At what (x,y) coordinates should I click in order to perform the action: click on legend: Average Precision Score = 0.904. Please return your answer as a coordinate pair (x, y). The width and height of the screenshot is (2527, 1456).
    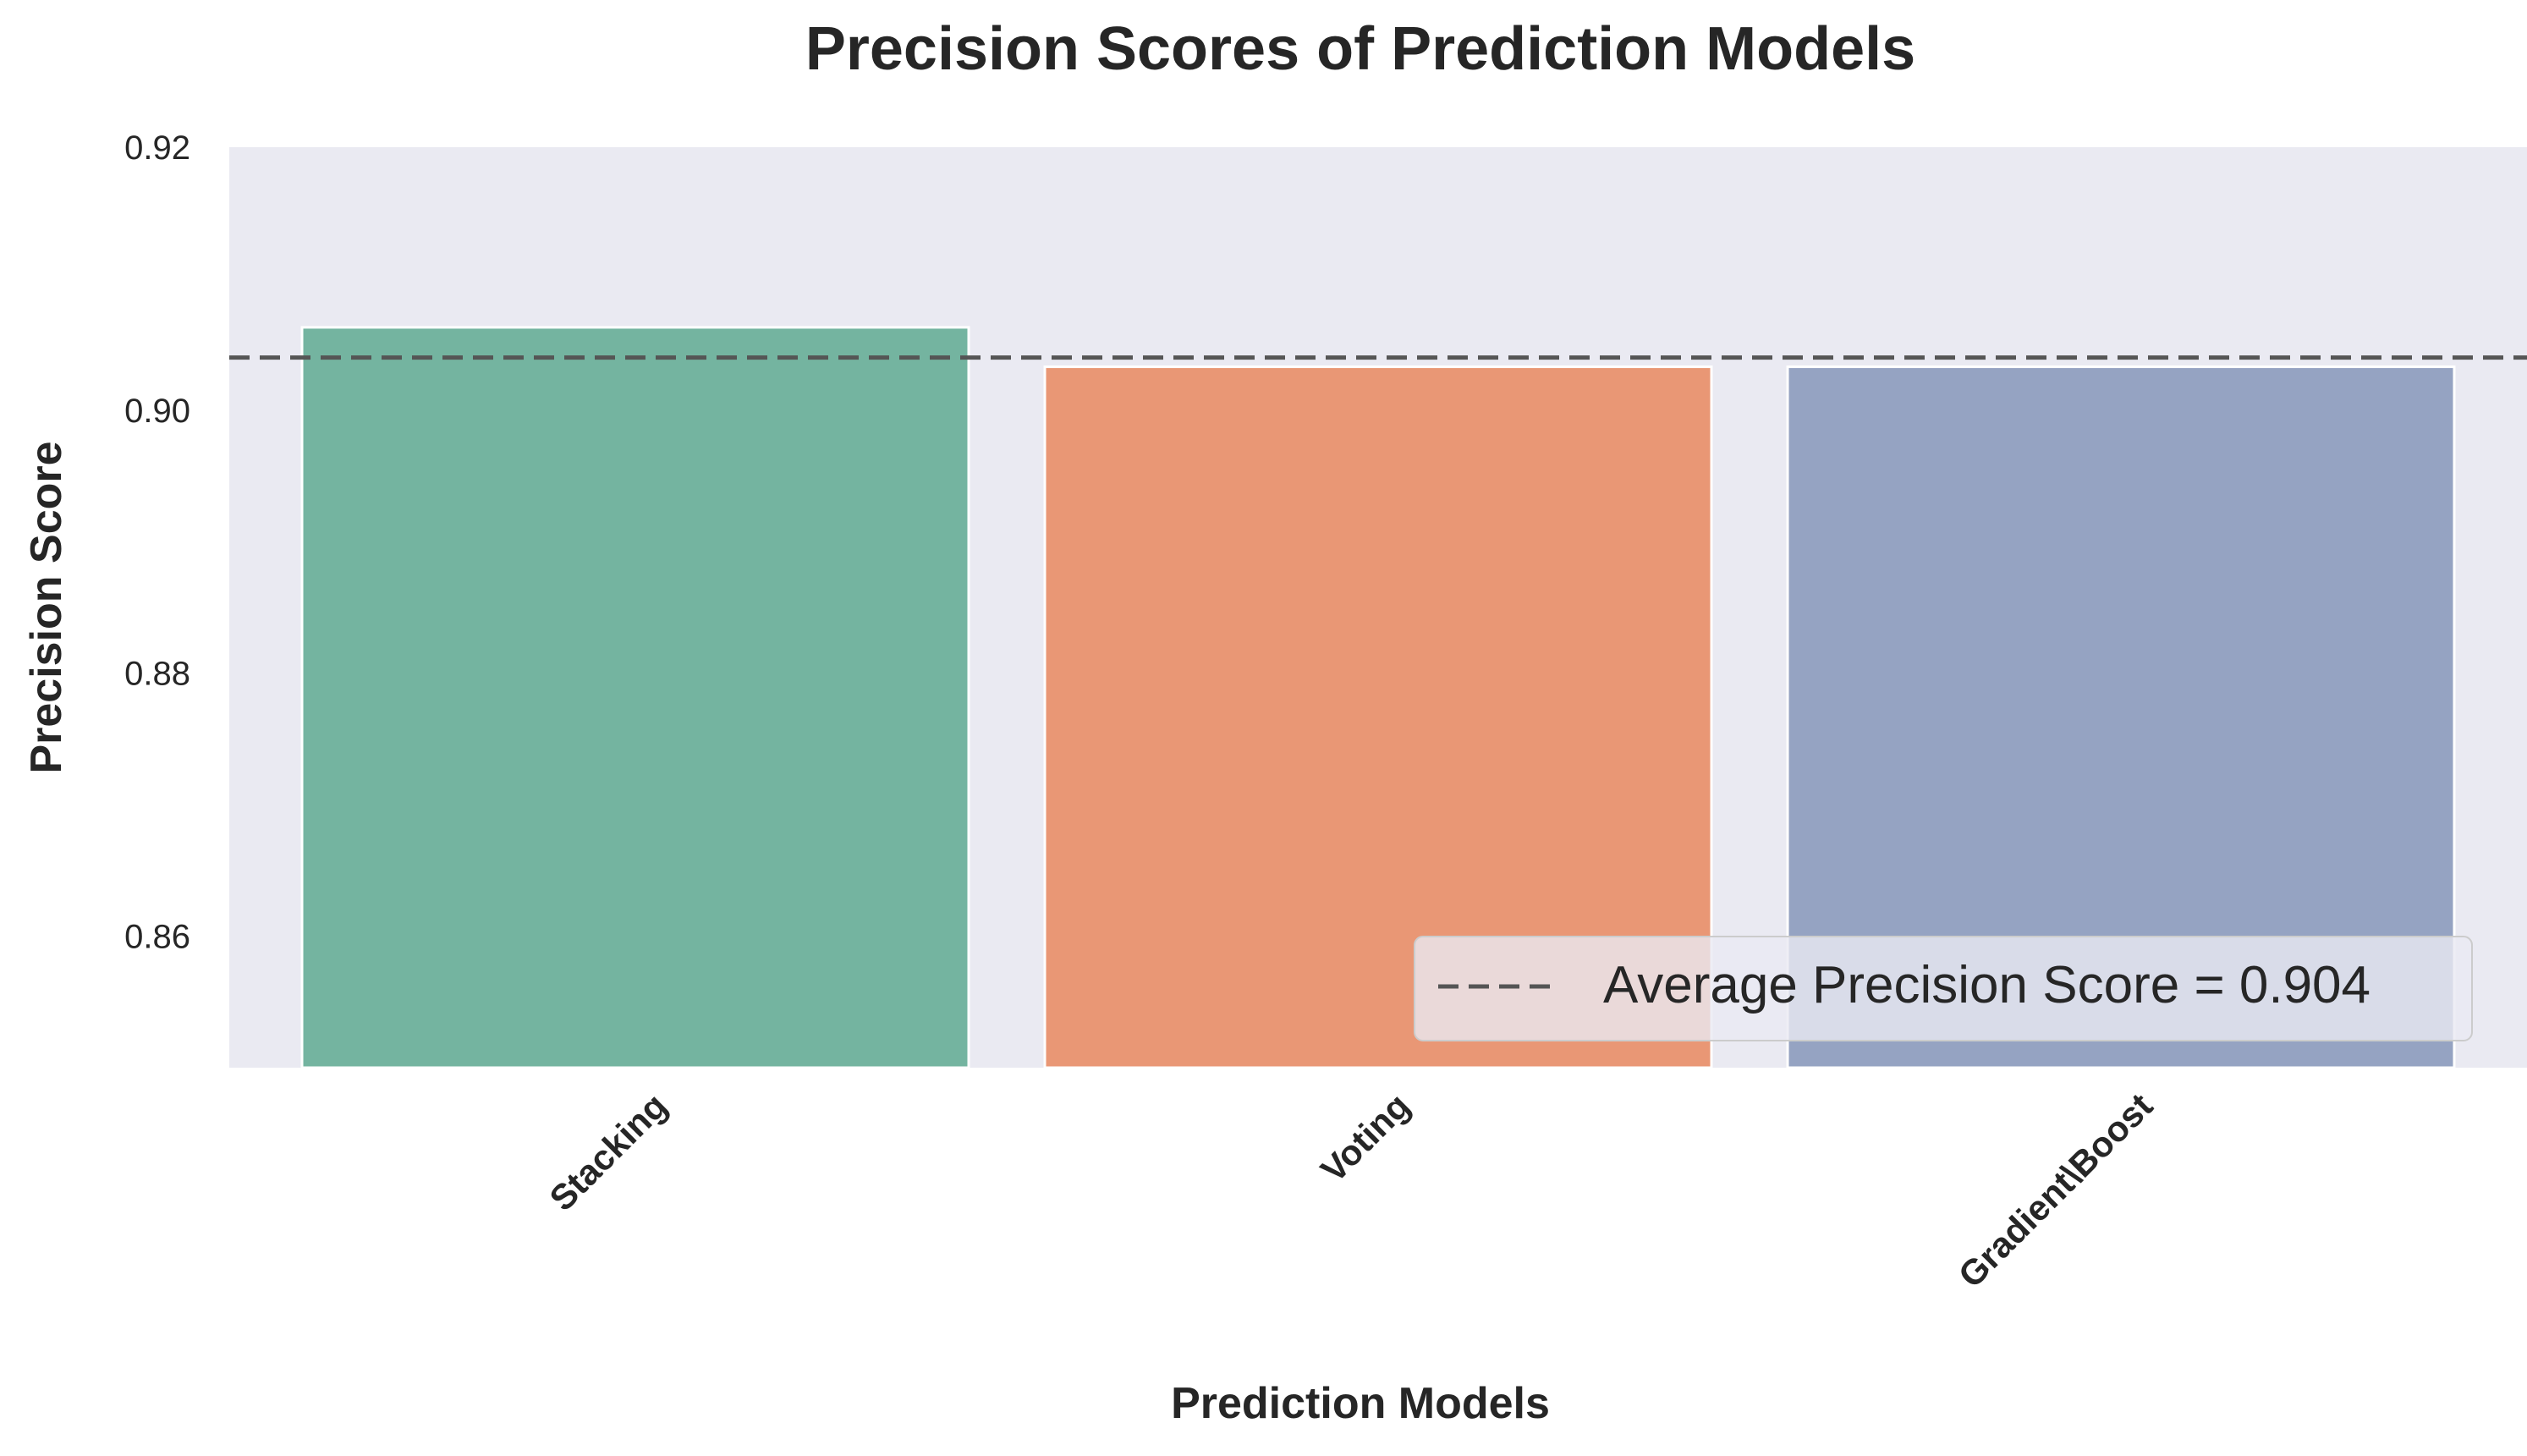
    Looking at the image, I should click on (1943, 988).